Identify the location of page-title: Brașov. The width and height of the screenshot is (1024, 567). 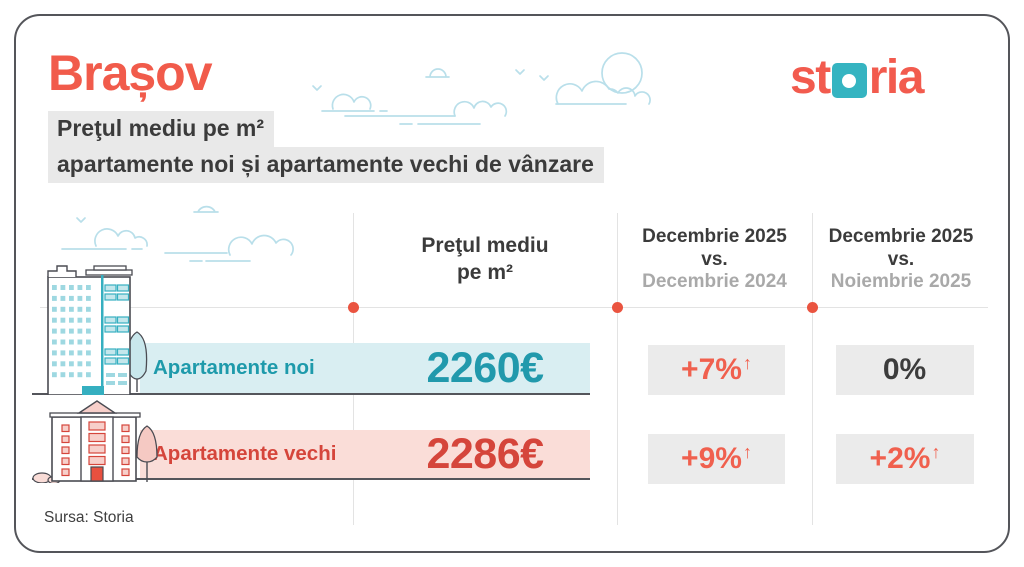
(130, 73).